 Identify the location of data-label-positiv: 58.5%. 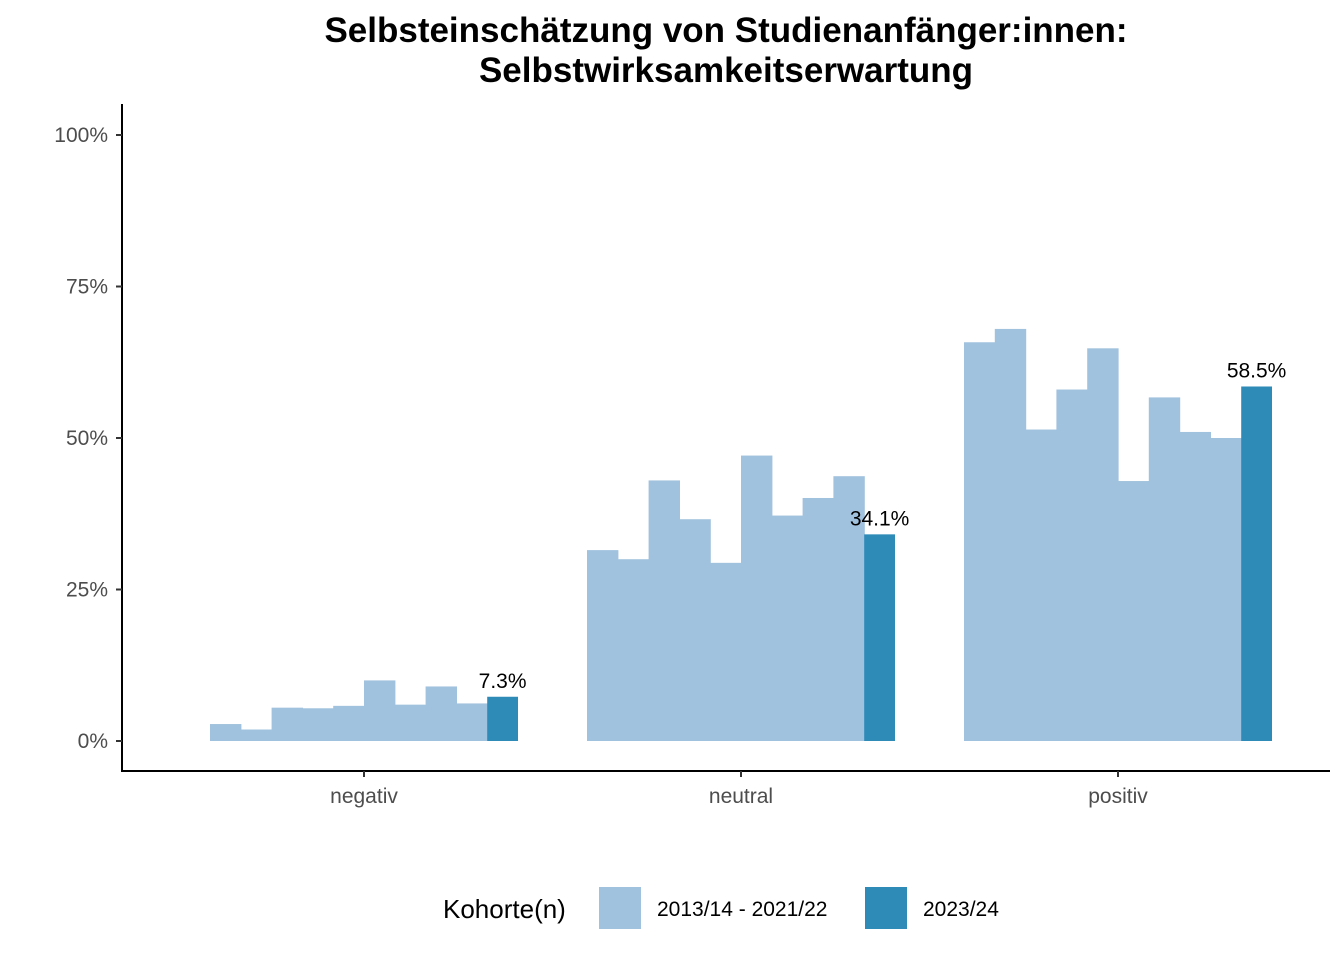
(1257, 370).